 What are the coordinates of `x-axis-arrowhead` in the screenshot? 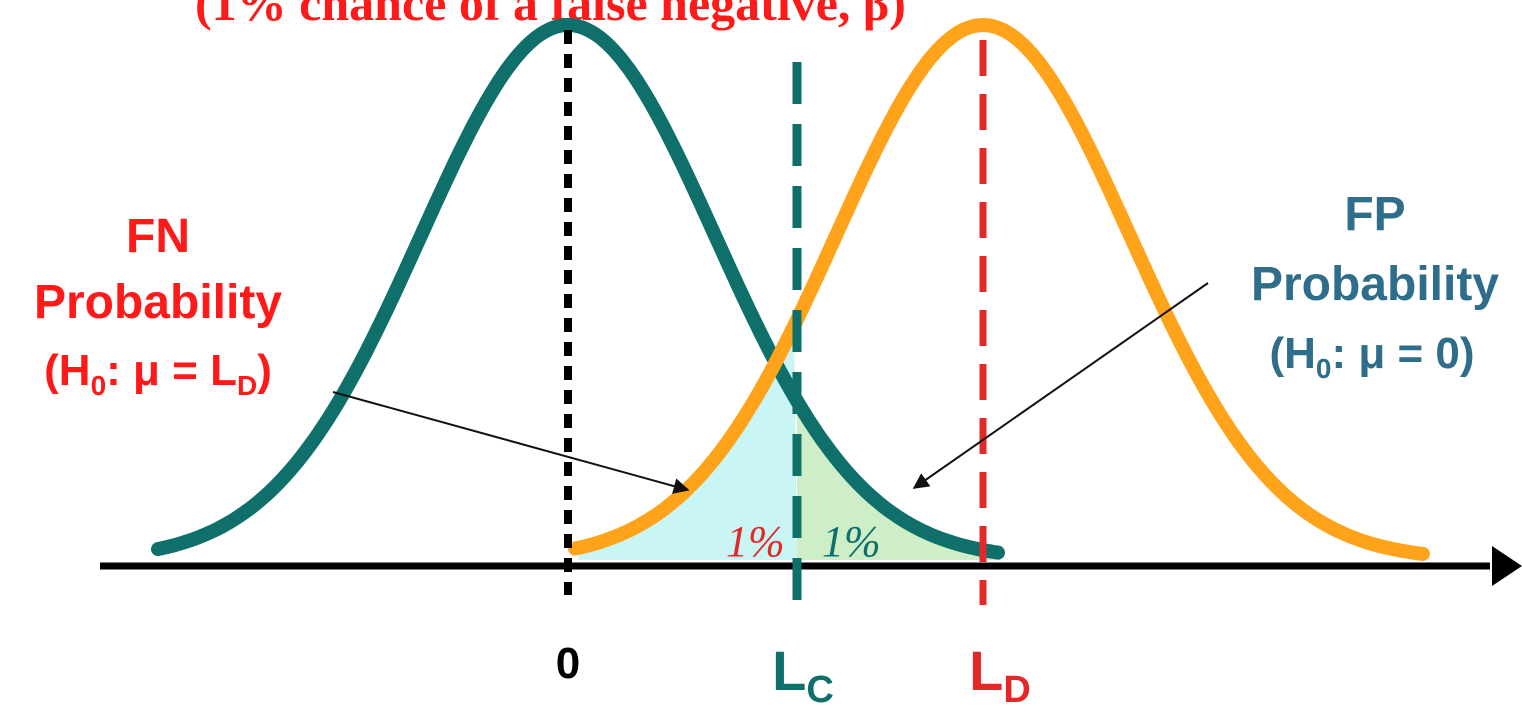 It's located at (1507, 566).